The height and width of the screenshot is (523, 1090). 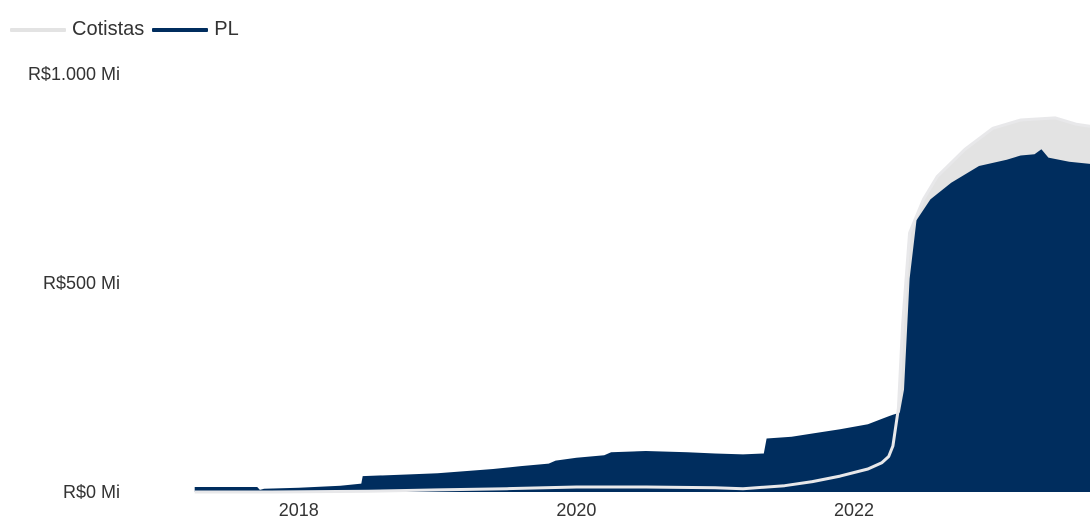 I want to click on x-tick-label: 2020, so click(x=576, y=510).